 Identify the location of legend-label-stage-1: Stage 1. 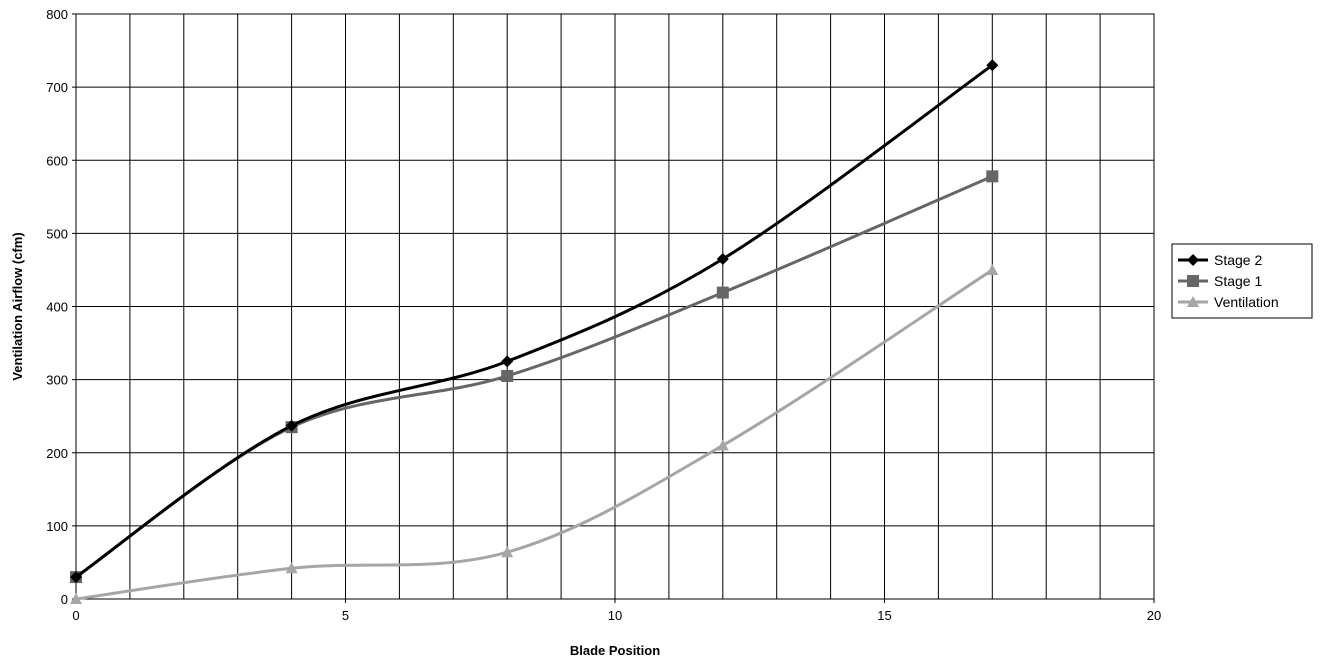
(1238, 281).